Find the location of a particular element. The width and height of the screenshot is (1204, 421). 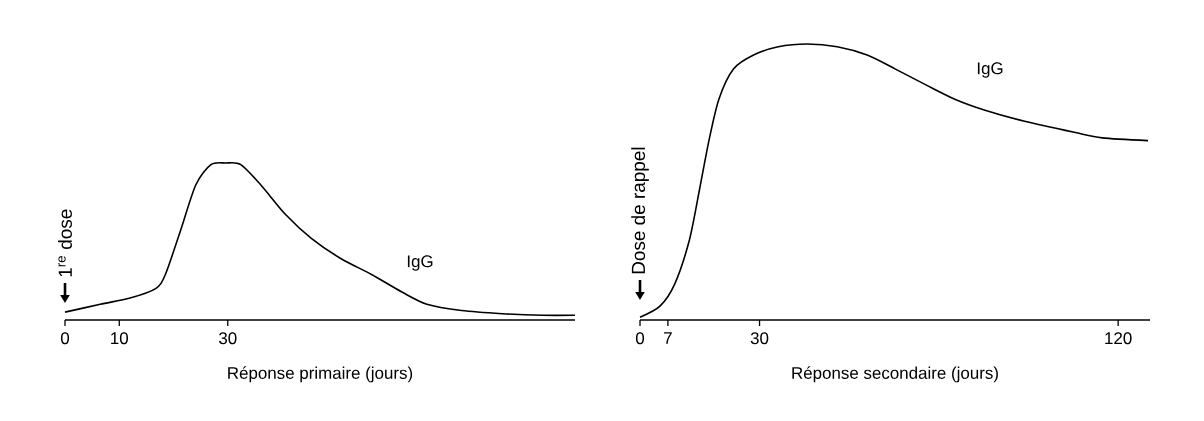

annotation: 1$^{re}$ dose is located at coordinates (65, 243).